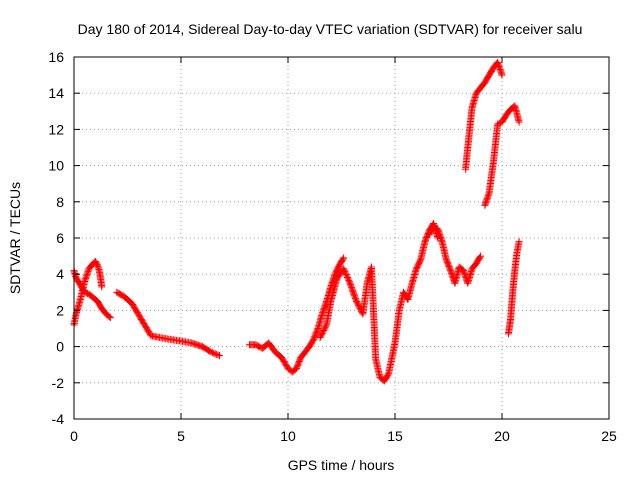 The width and height of the screenshot is (640, 480). Describe the element at coordinates (60, 310) in the screenshot. I see `y-tick-label: 2` at that location.